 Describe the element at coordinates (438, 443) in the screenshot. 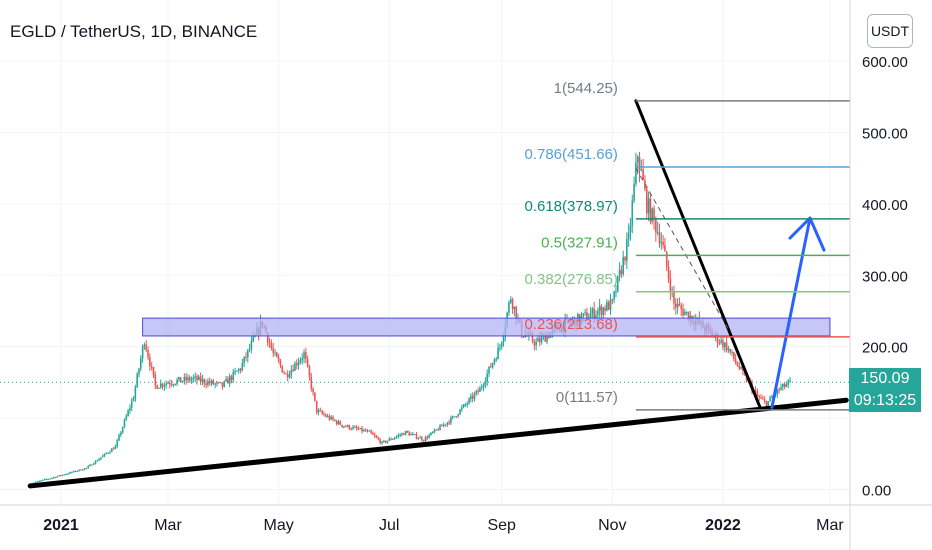

I see `trendline` at that location.